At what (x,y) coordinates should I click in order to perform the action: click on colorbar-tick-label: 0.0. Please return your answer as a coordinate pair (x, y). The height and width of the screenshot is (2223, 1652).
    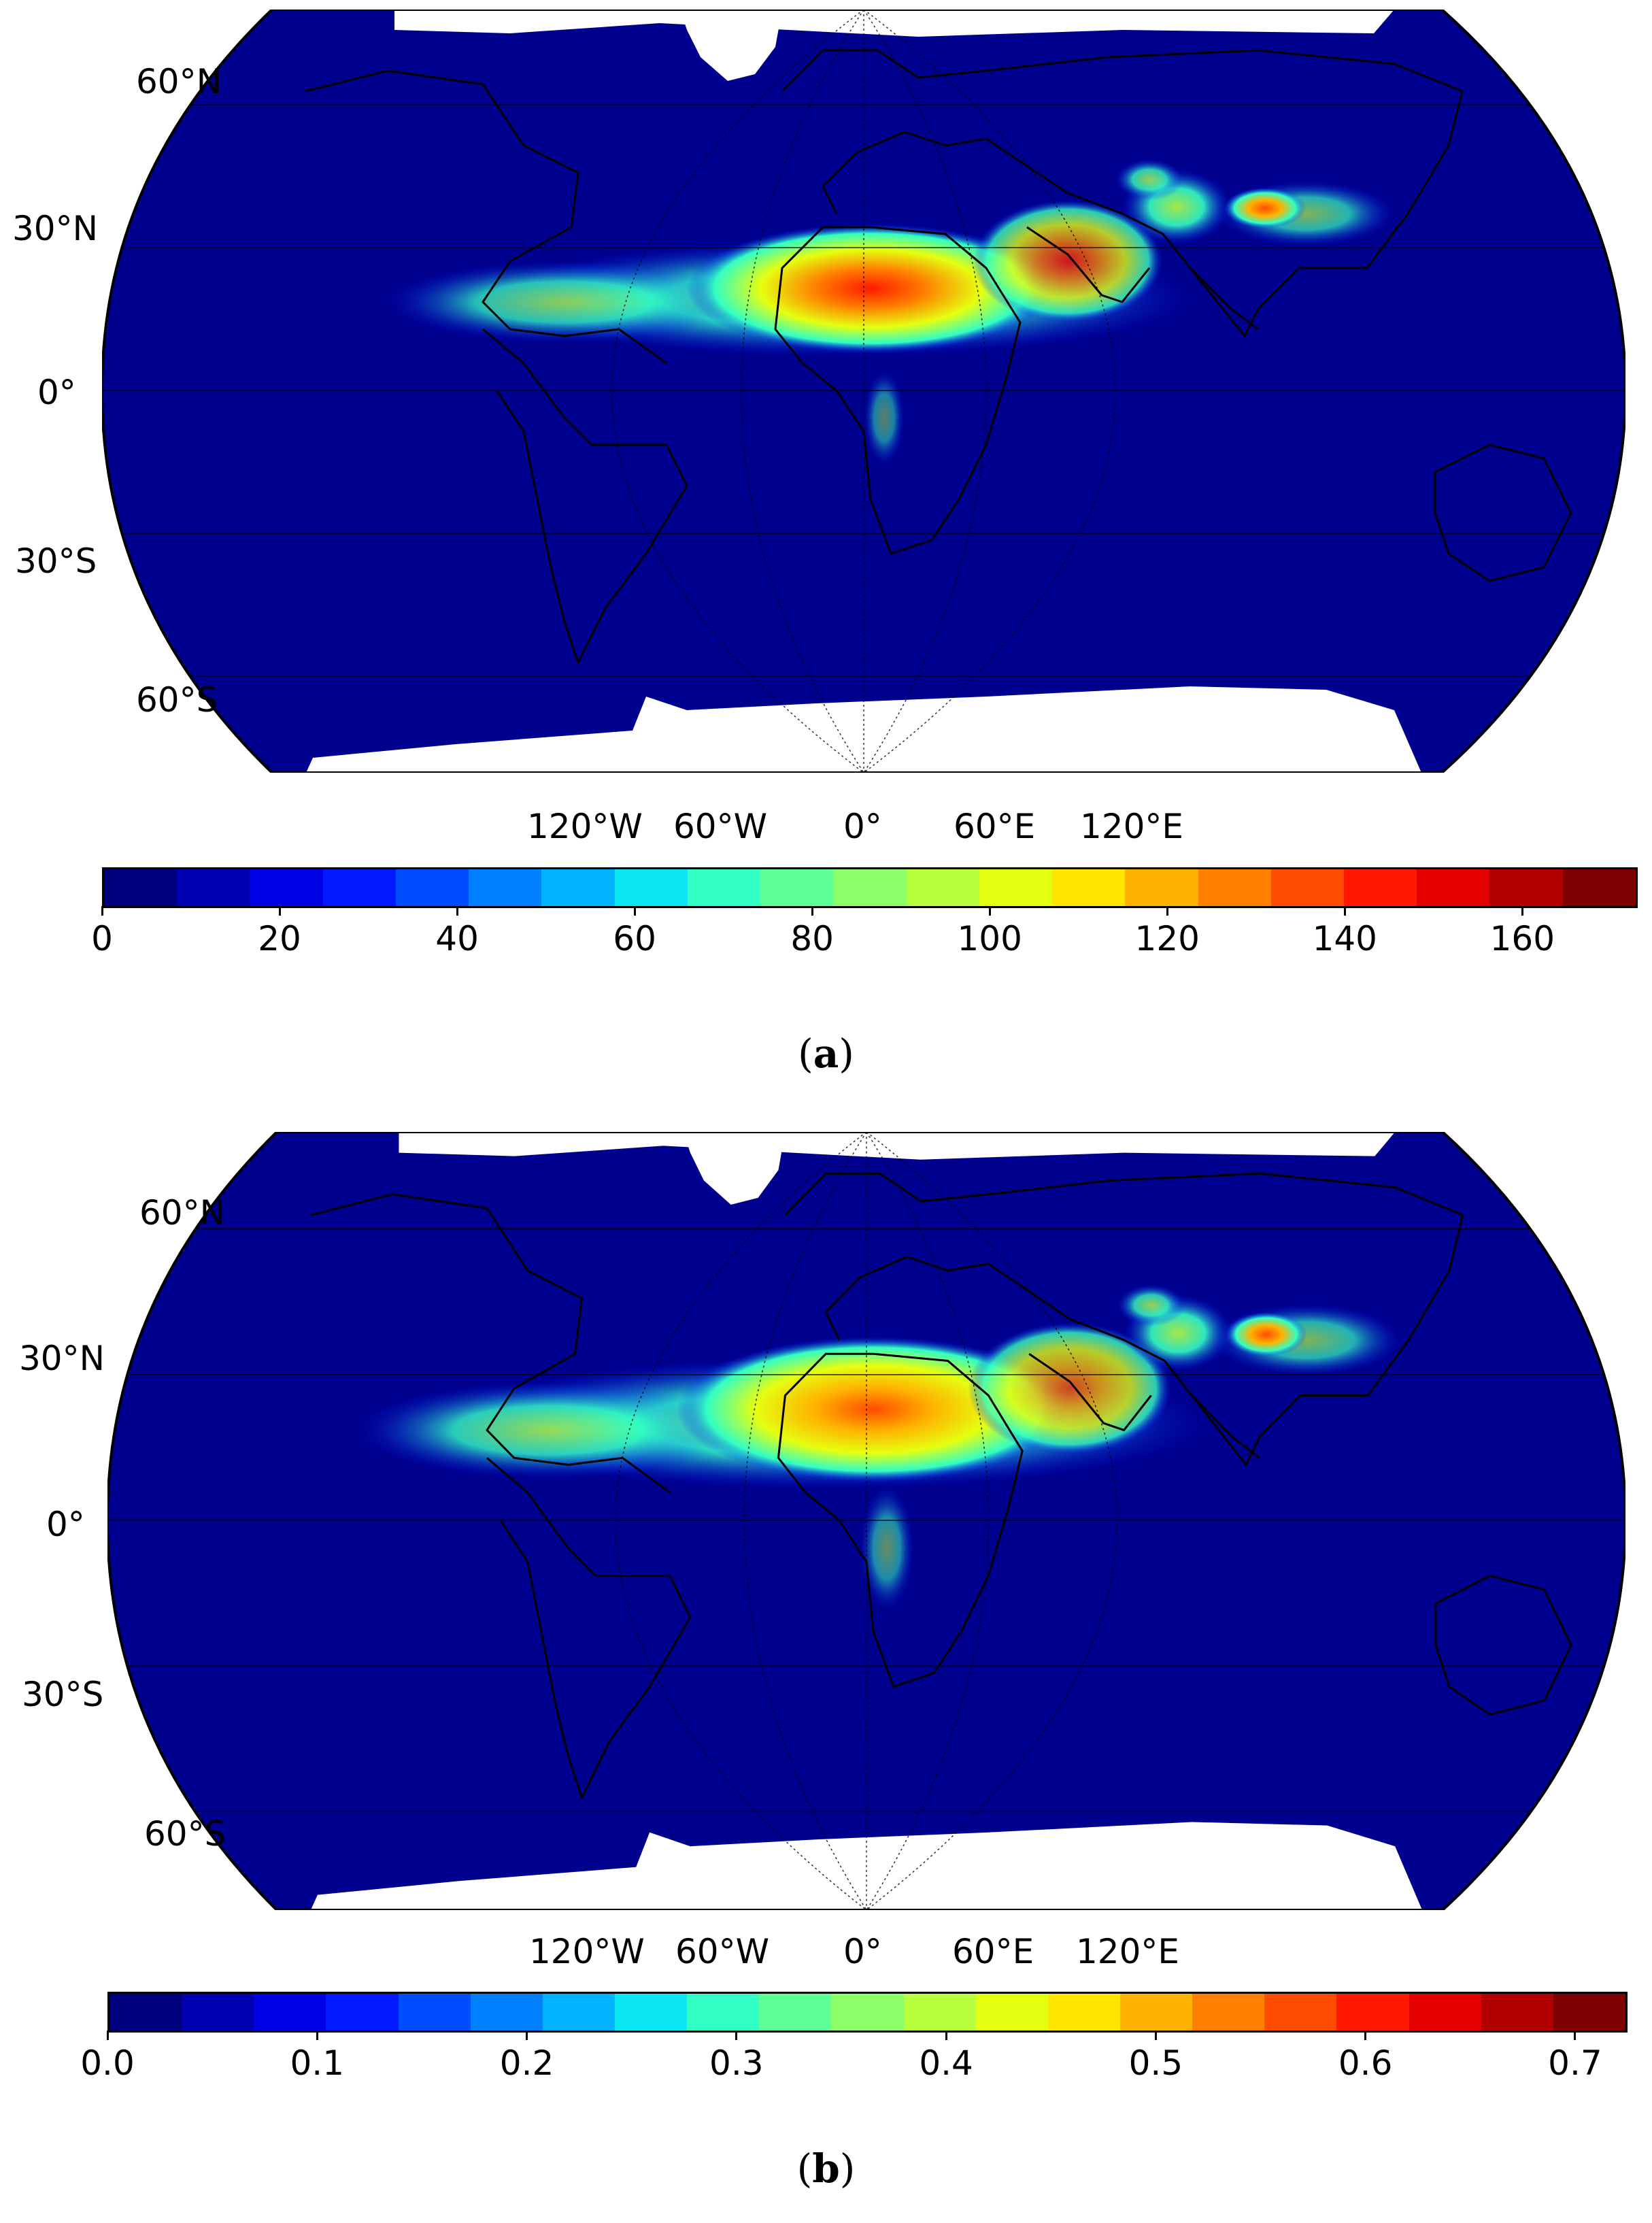
    Looking at the image, I should click on (108, 2063).